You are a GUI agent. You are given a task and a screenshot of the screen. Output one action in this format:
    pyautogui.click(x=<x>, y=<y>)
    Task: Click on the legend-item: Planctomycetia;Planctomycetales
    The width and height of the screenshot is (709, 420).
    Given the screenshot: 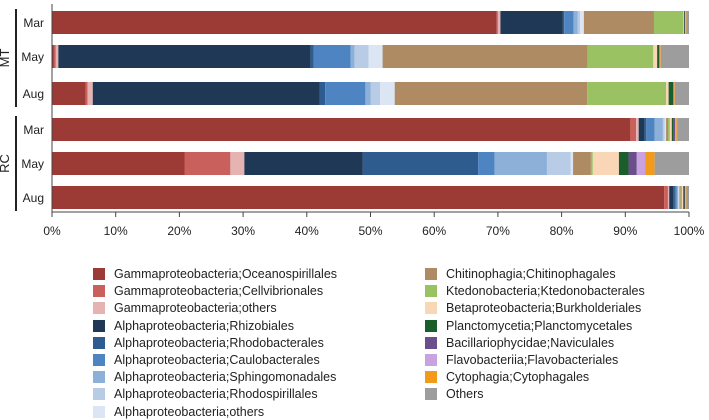 What is the action you would take?
    pyautogui.click(x=528, y=326)
    